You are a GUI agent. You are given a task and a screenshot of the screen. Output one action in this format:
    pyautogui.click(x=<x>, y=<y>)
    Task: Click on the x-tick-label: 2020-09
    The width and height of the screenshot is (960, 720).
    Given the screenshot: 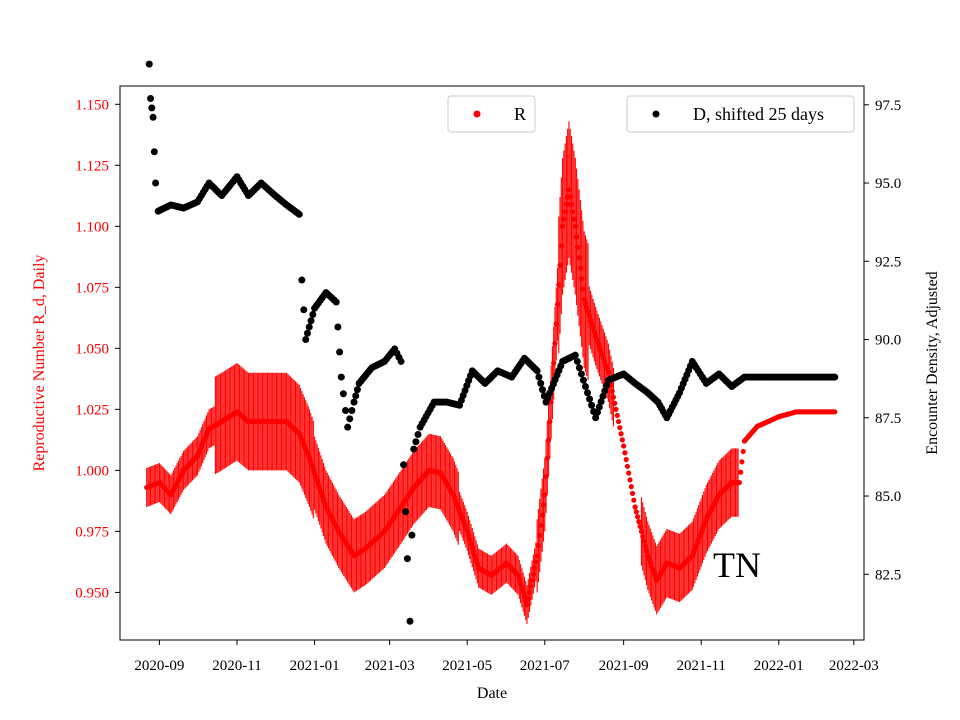 What is the action you would take?
    pyautogui.click(x=159, y=666)
    